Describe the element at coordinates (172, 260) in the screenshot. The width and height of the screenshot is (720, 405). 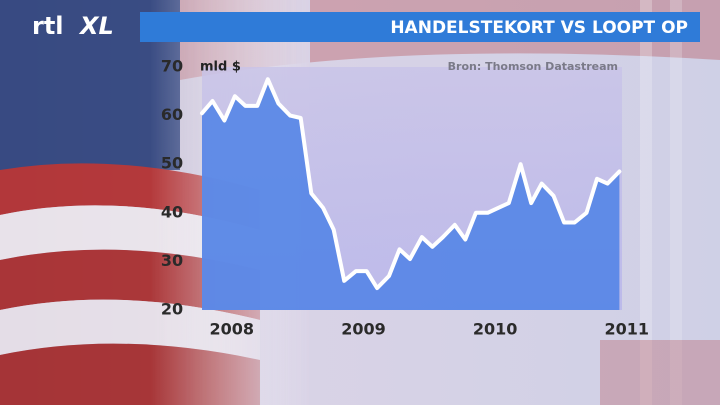
I see `y-tick-label: 30` at that location.